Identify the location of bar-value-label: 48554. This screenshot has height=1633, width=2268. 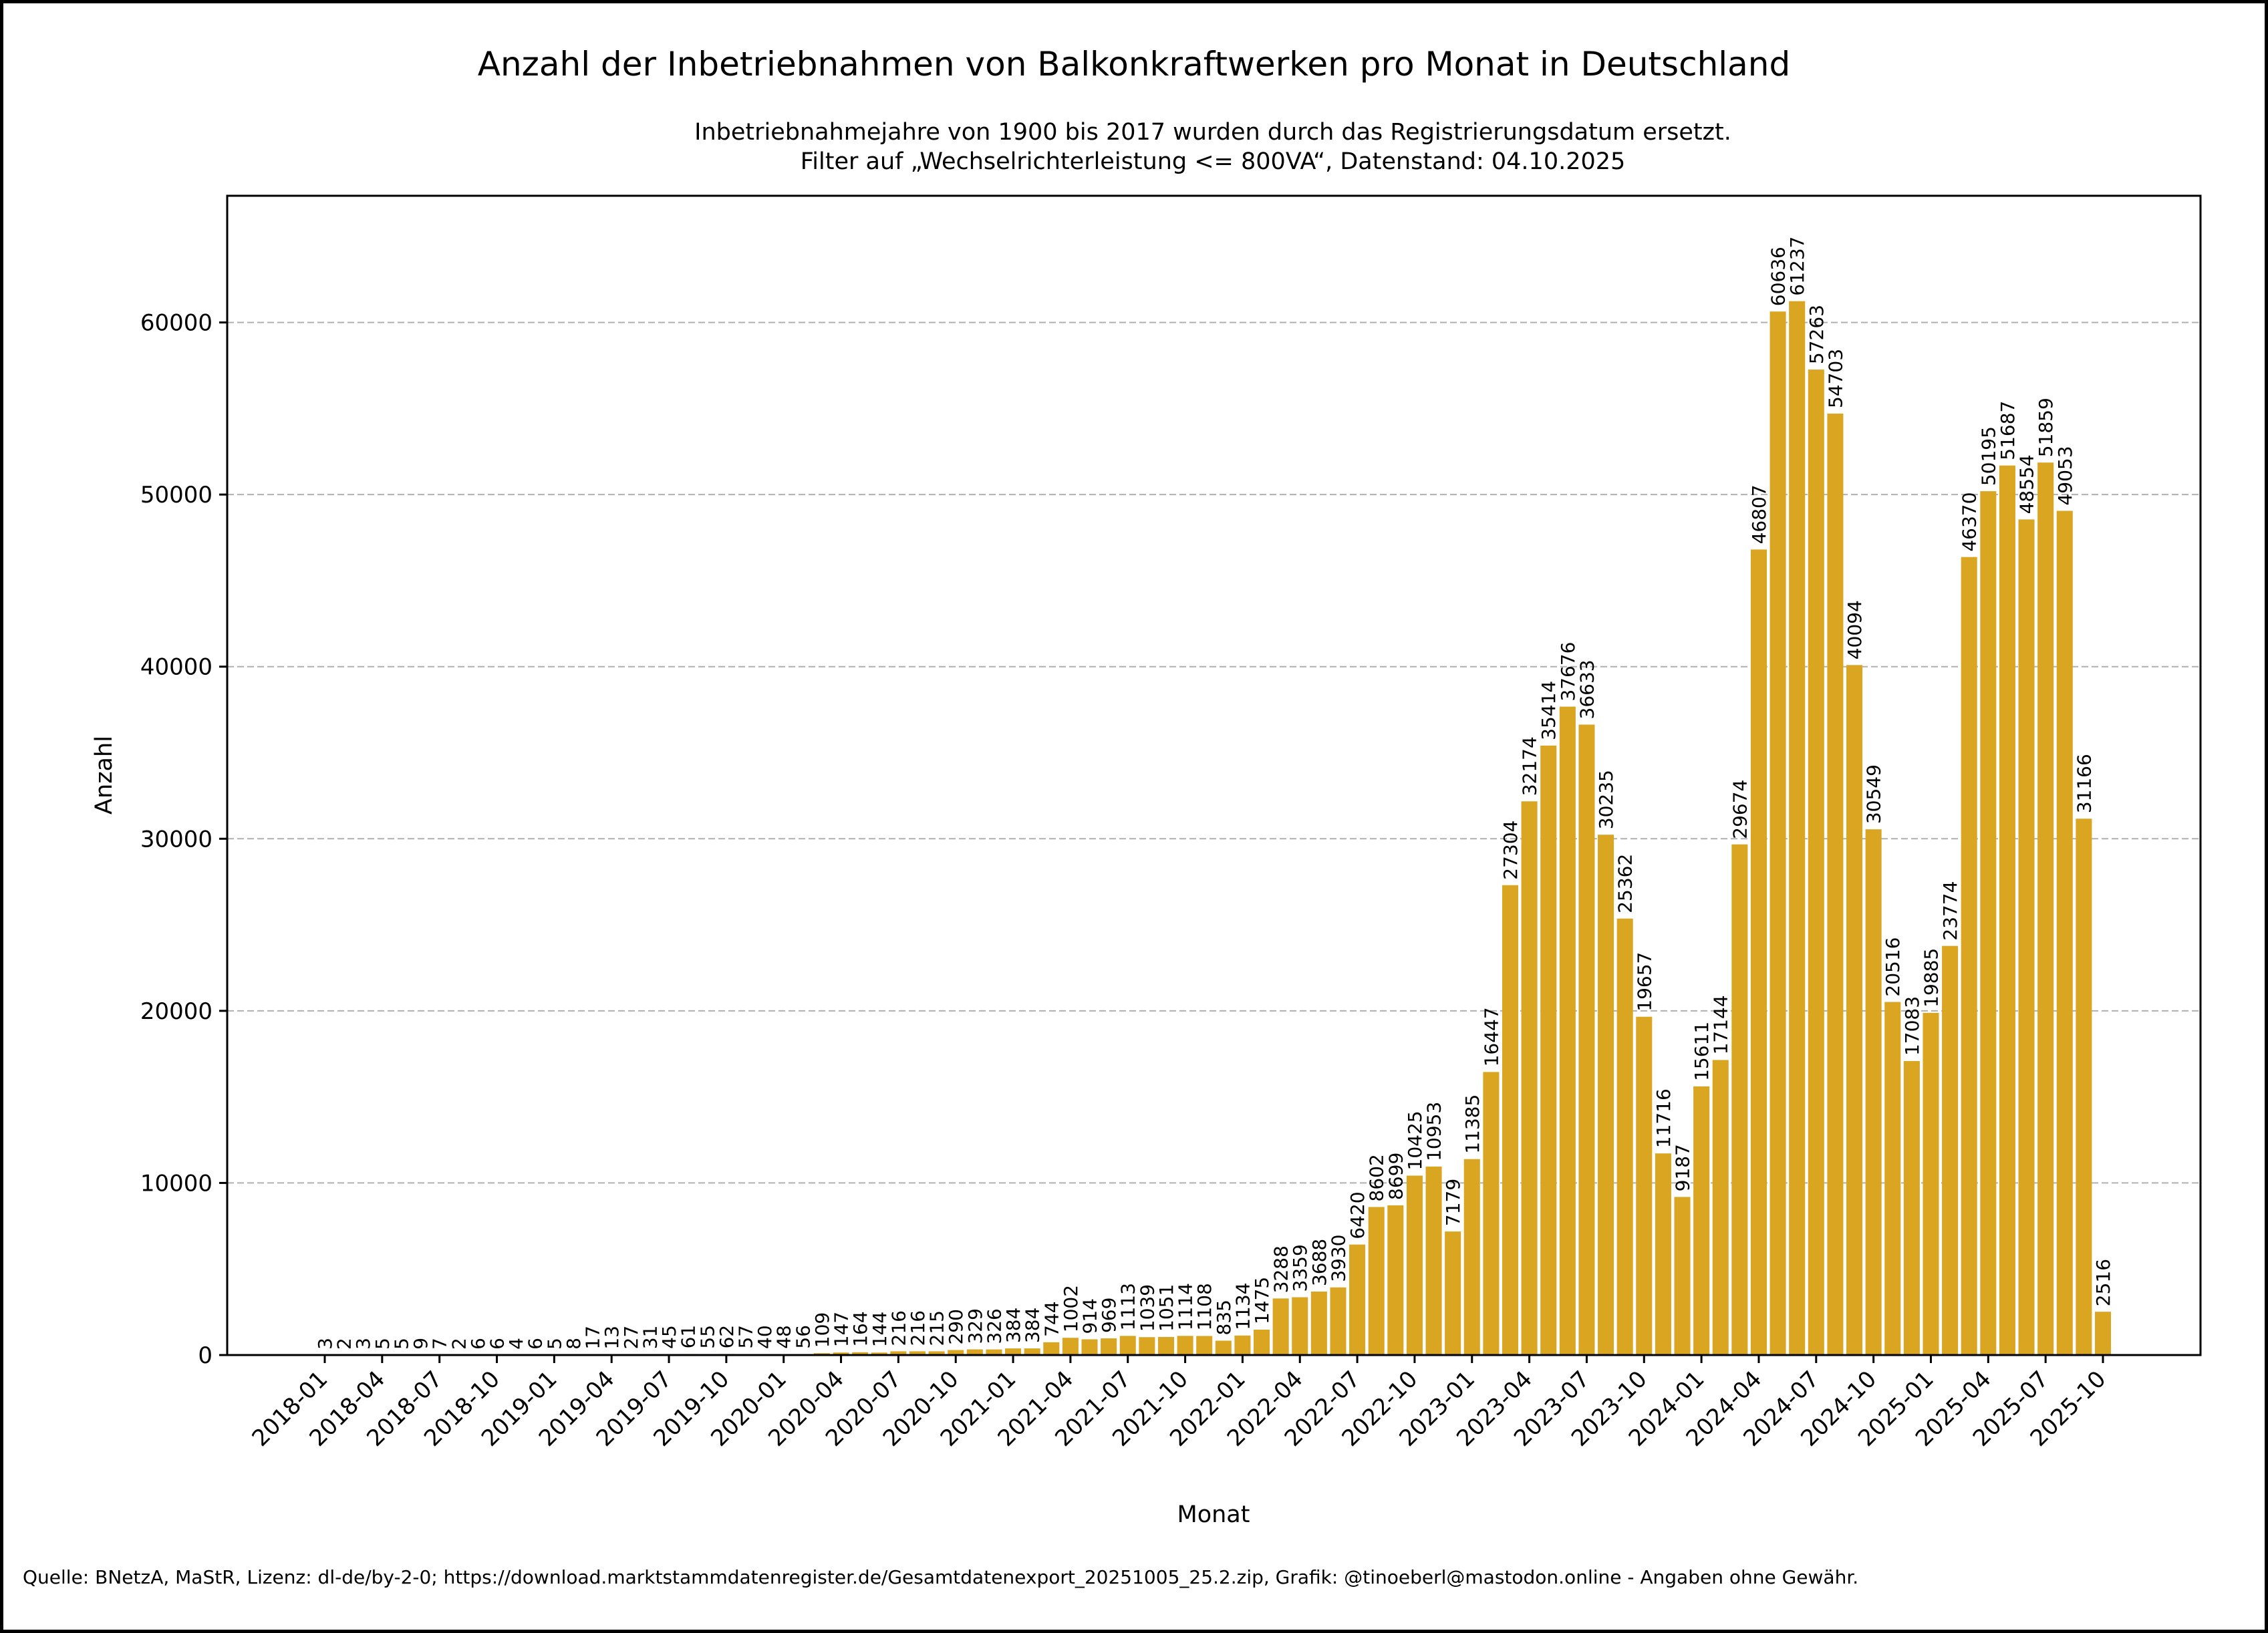
(2027, 484).